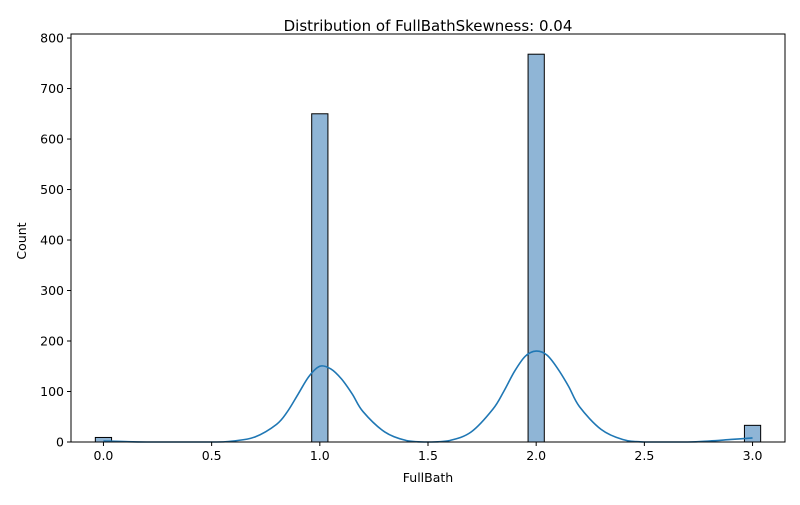 Image resolution: width=800 pixels, height=505 pixels. I want to click on x-tick-label: 0.5, so click(212, 455).